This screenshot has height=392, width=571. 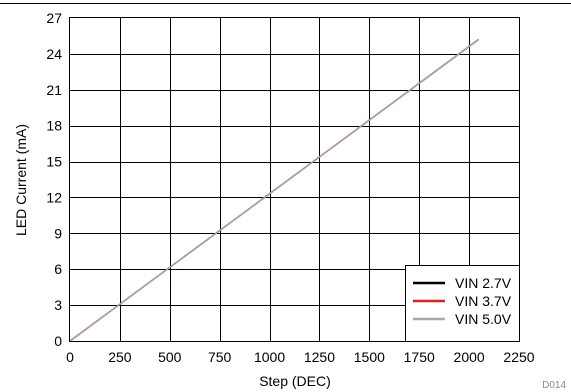 I want to click on x-tick-label: 1250, so click(x=319, y=357).